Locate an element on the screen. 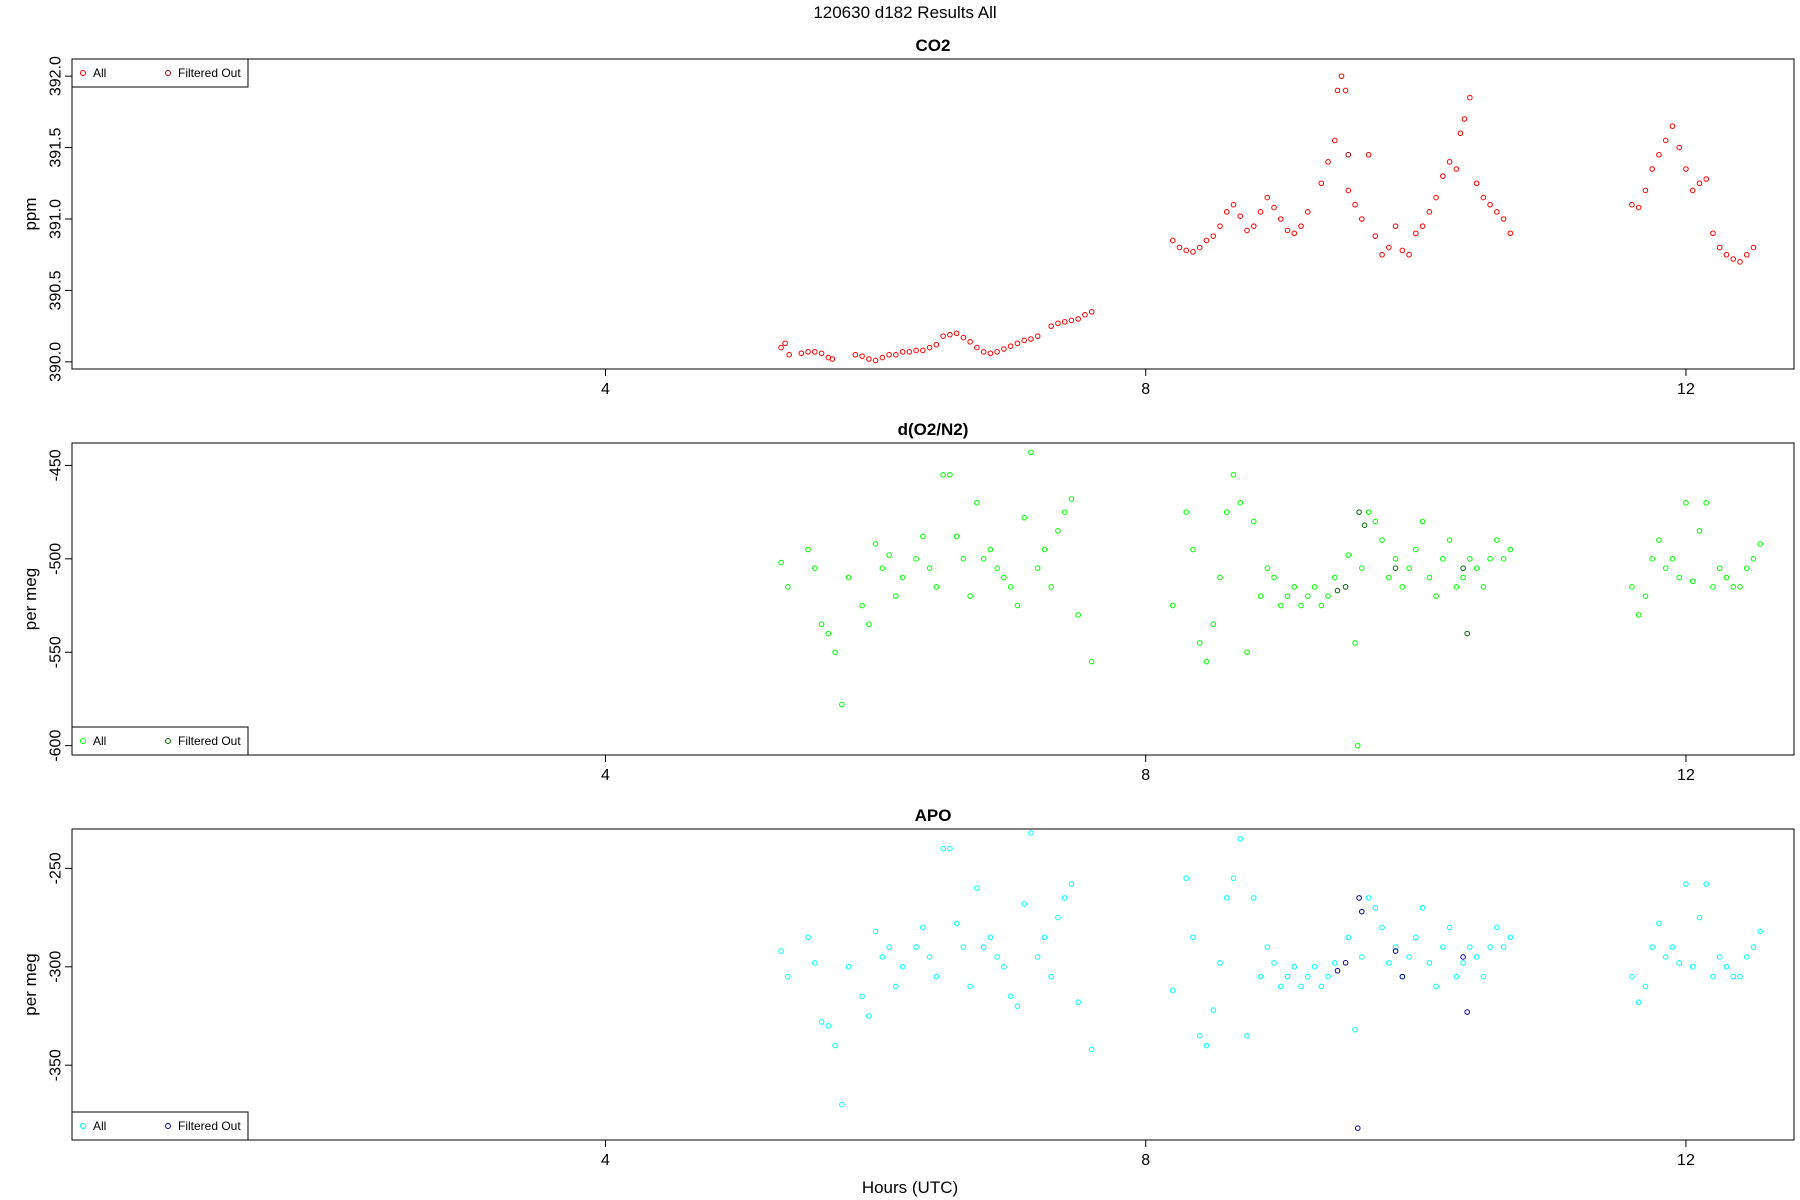  y-tick-label: 391.0 is located at coordinates (56, 219).